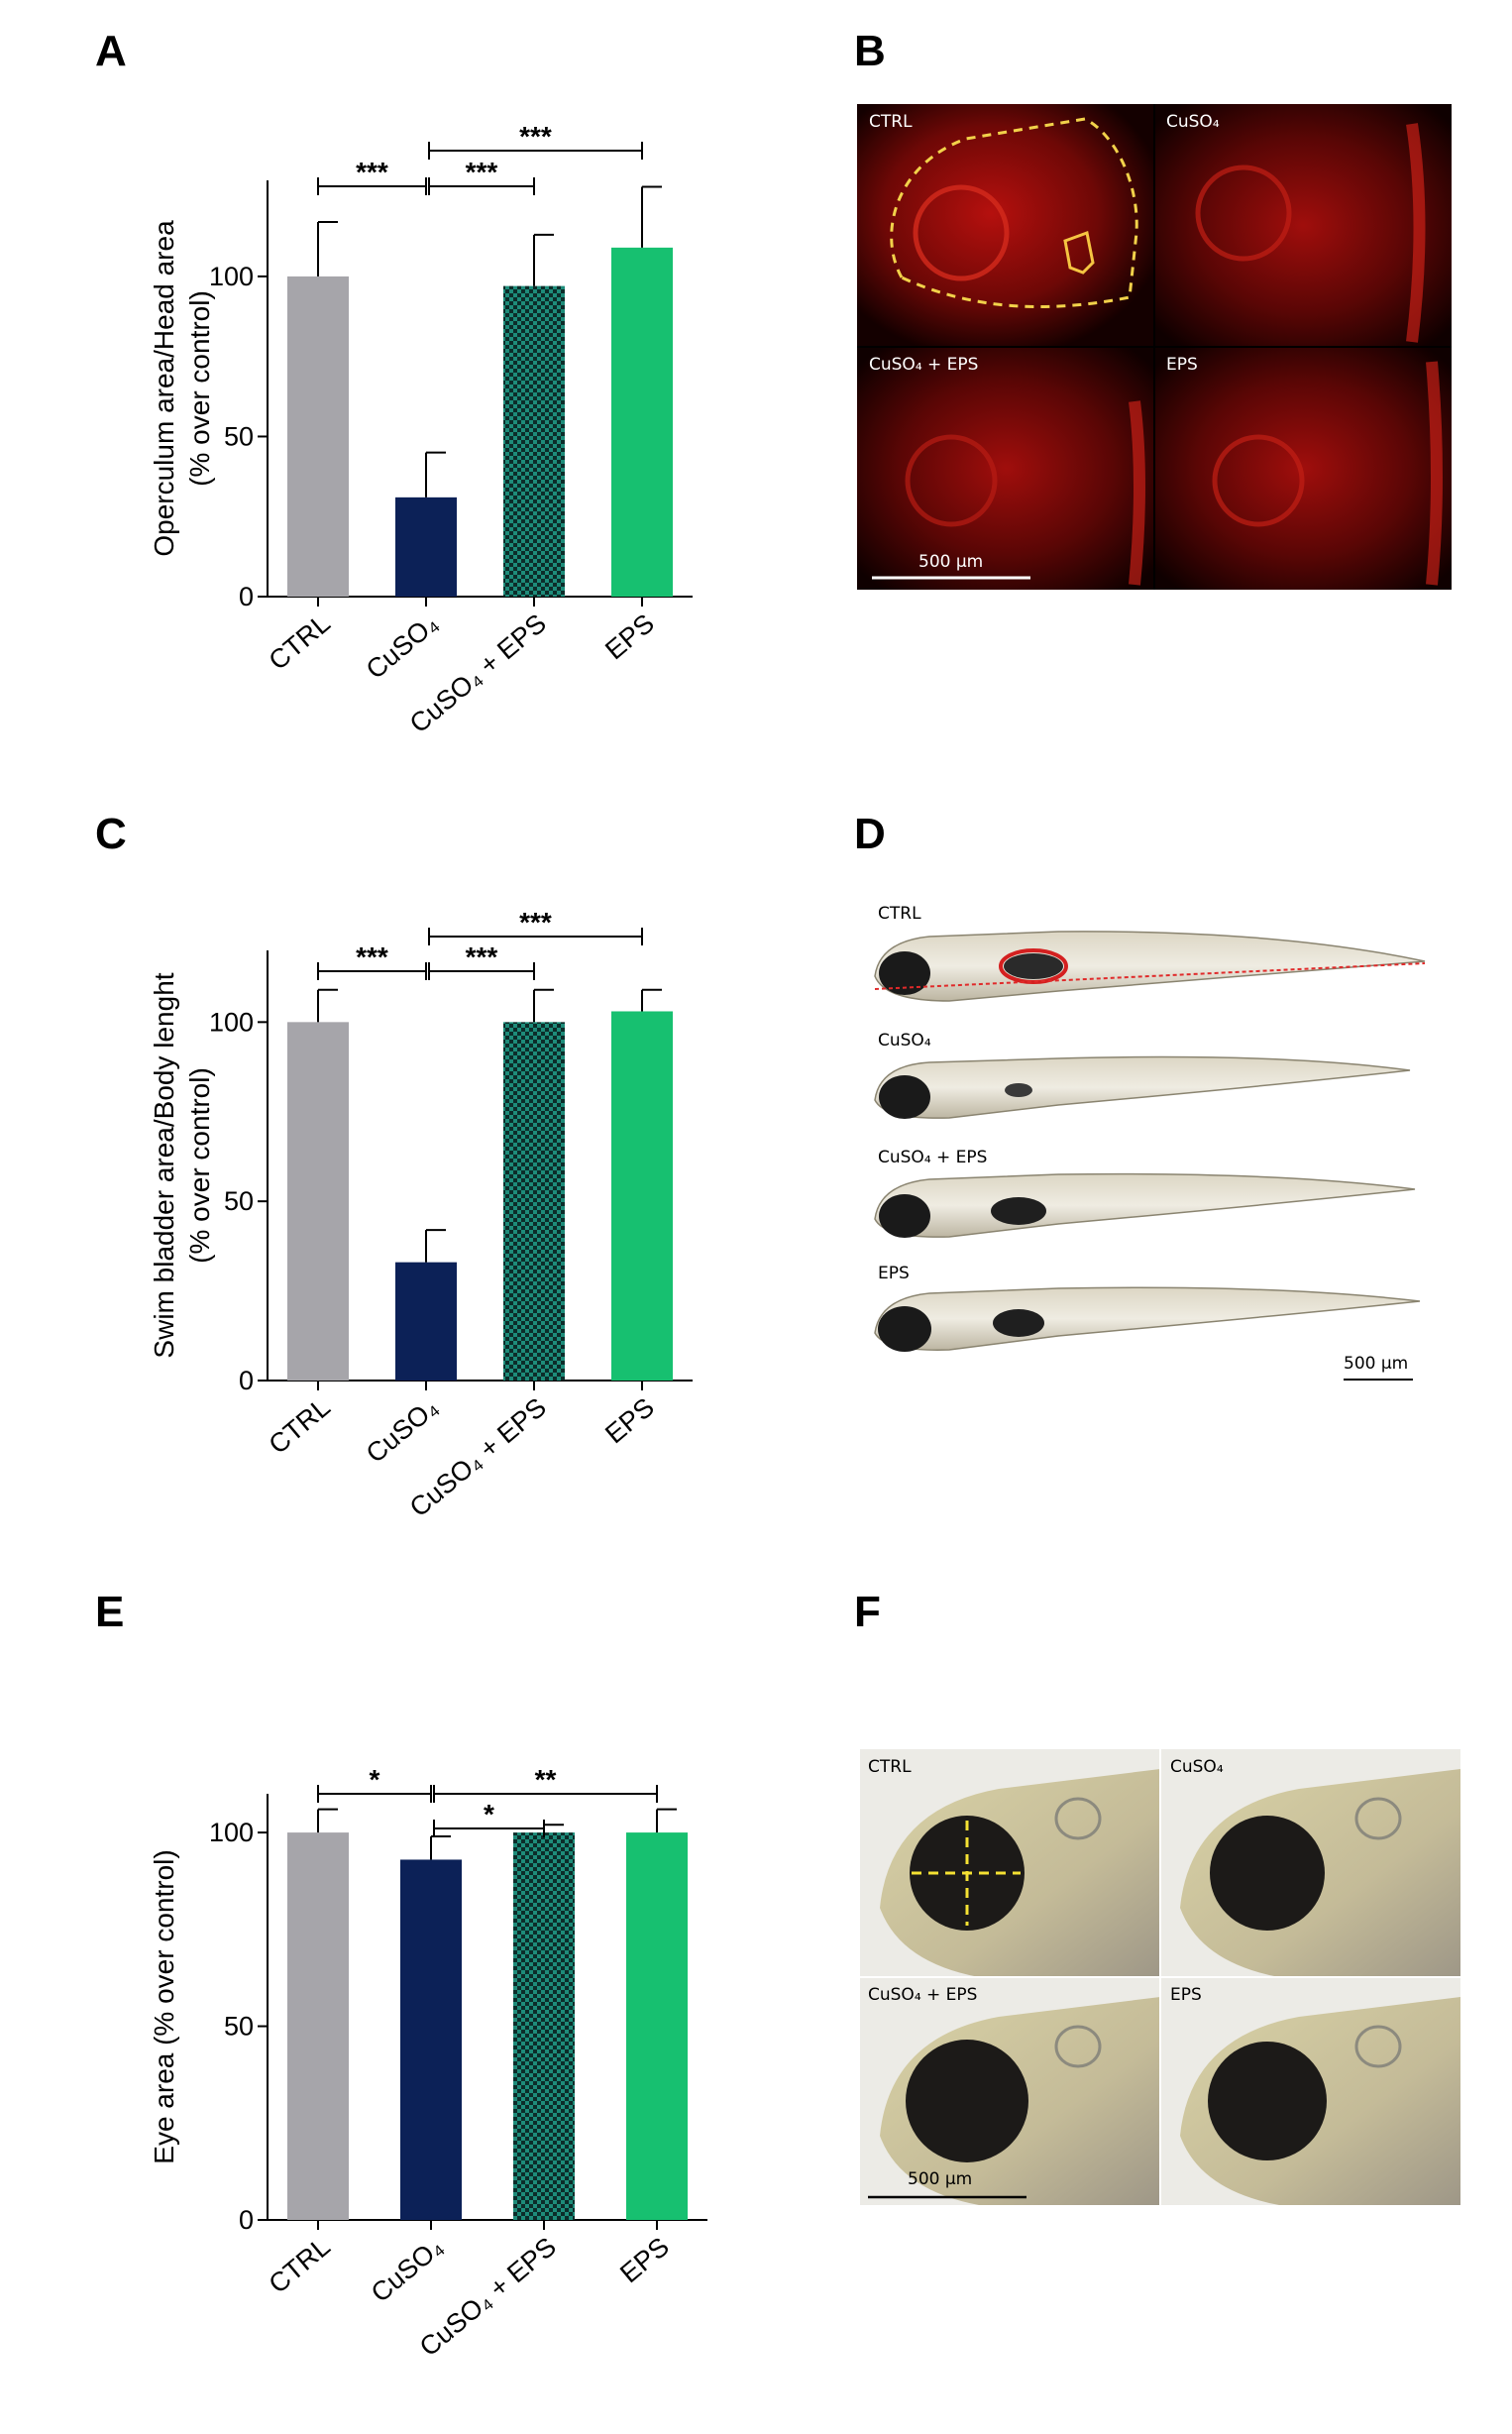 This screenshot has height=2434, width=1512. I want to click on larvae-image-panel: CTRL CuSO₄ CuSO₄ + EPS EPS 500 µm, so click(1157, 1139).